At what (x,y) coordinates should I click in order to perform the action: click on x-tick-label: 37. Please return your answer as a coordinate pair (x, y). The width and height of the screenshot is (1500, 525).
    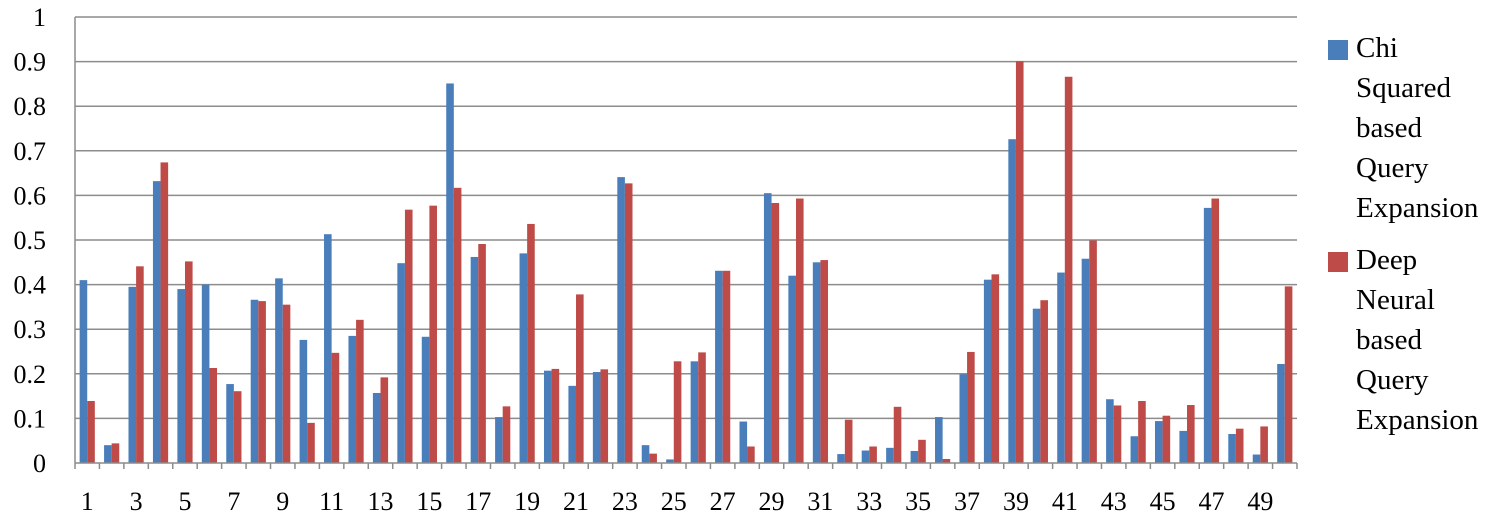
    Looking at the image, I should click on (967, 501).